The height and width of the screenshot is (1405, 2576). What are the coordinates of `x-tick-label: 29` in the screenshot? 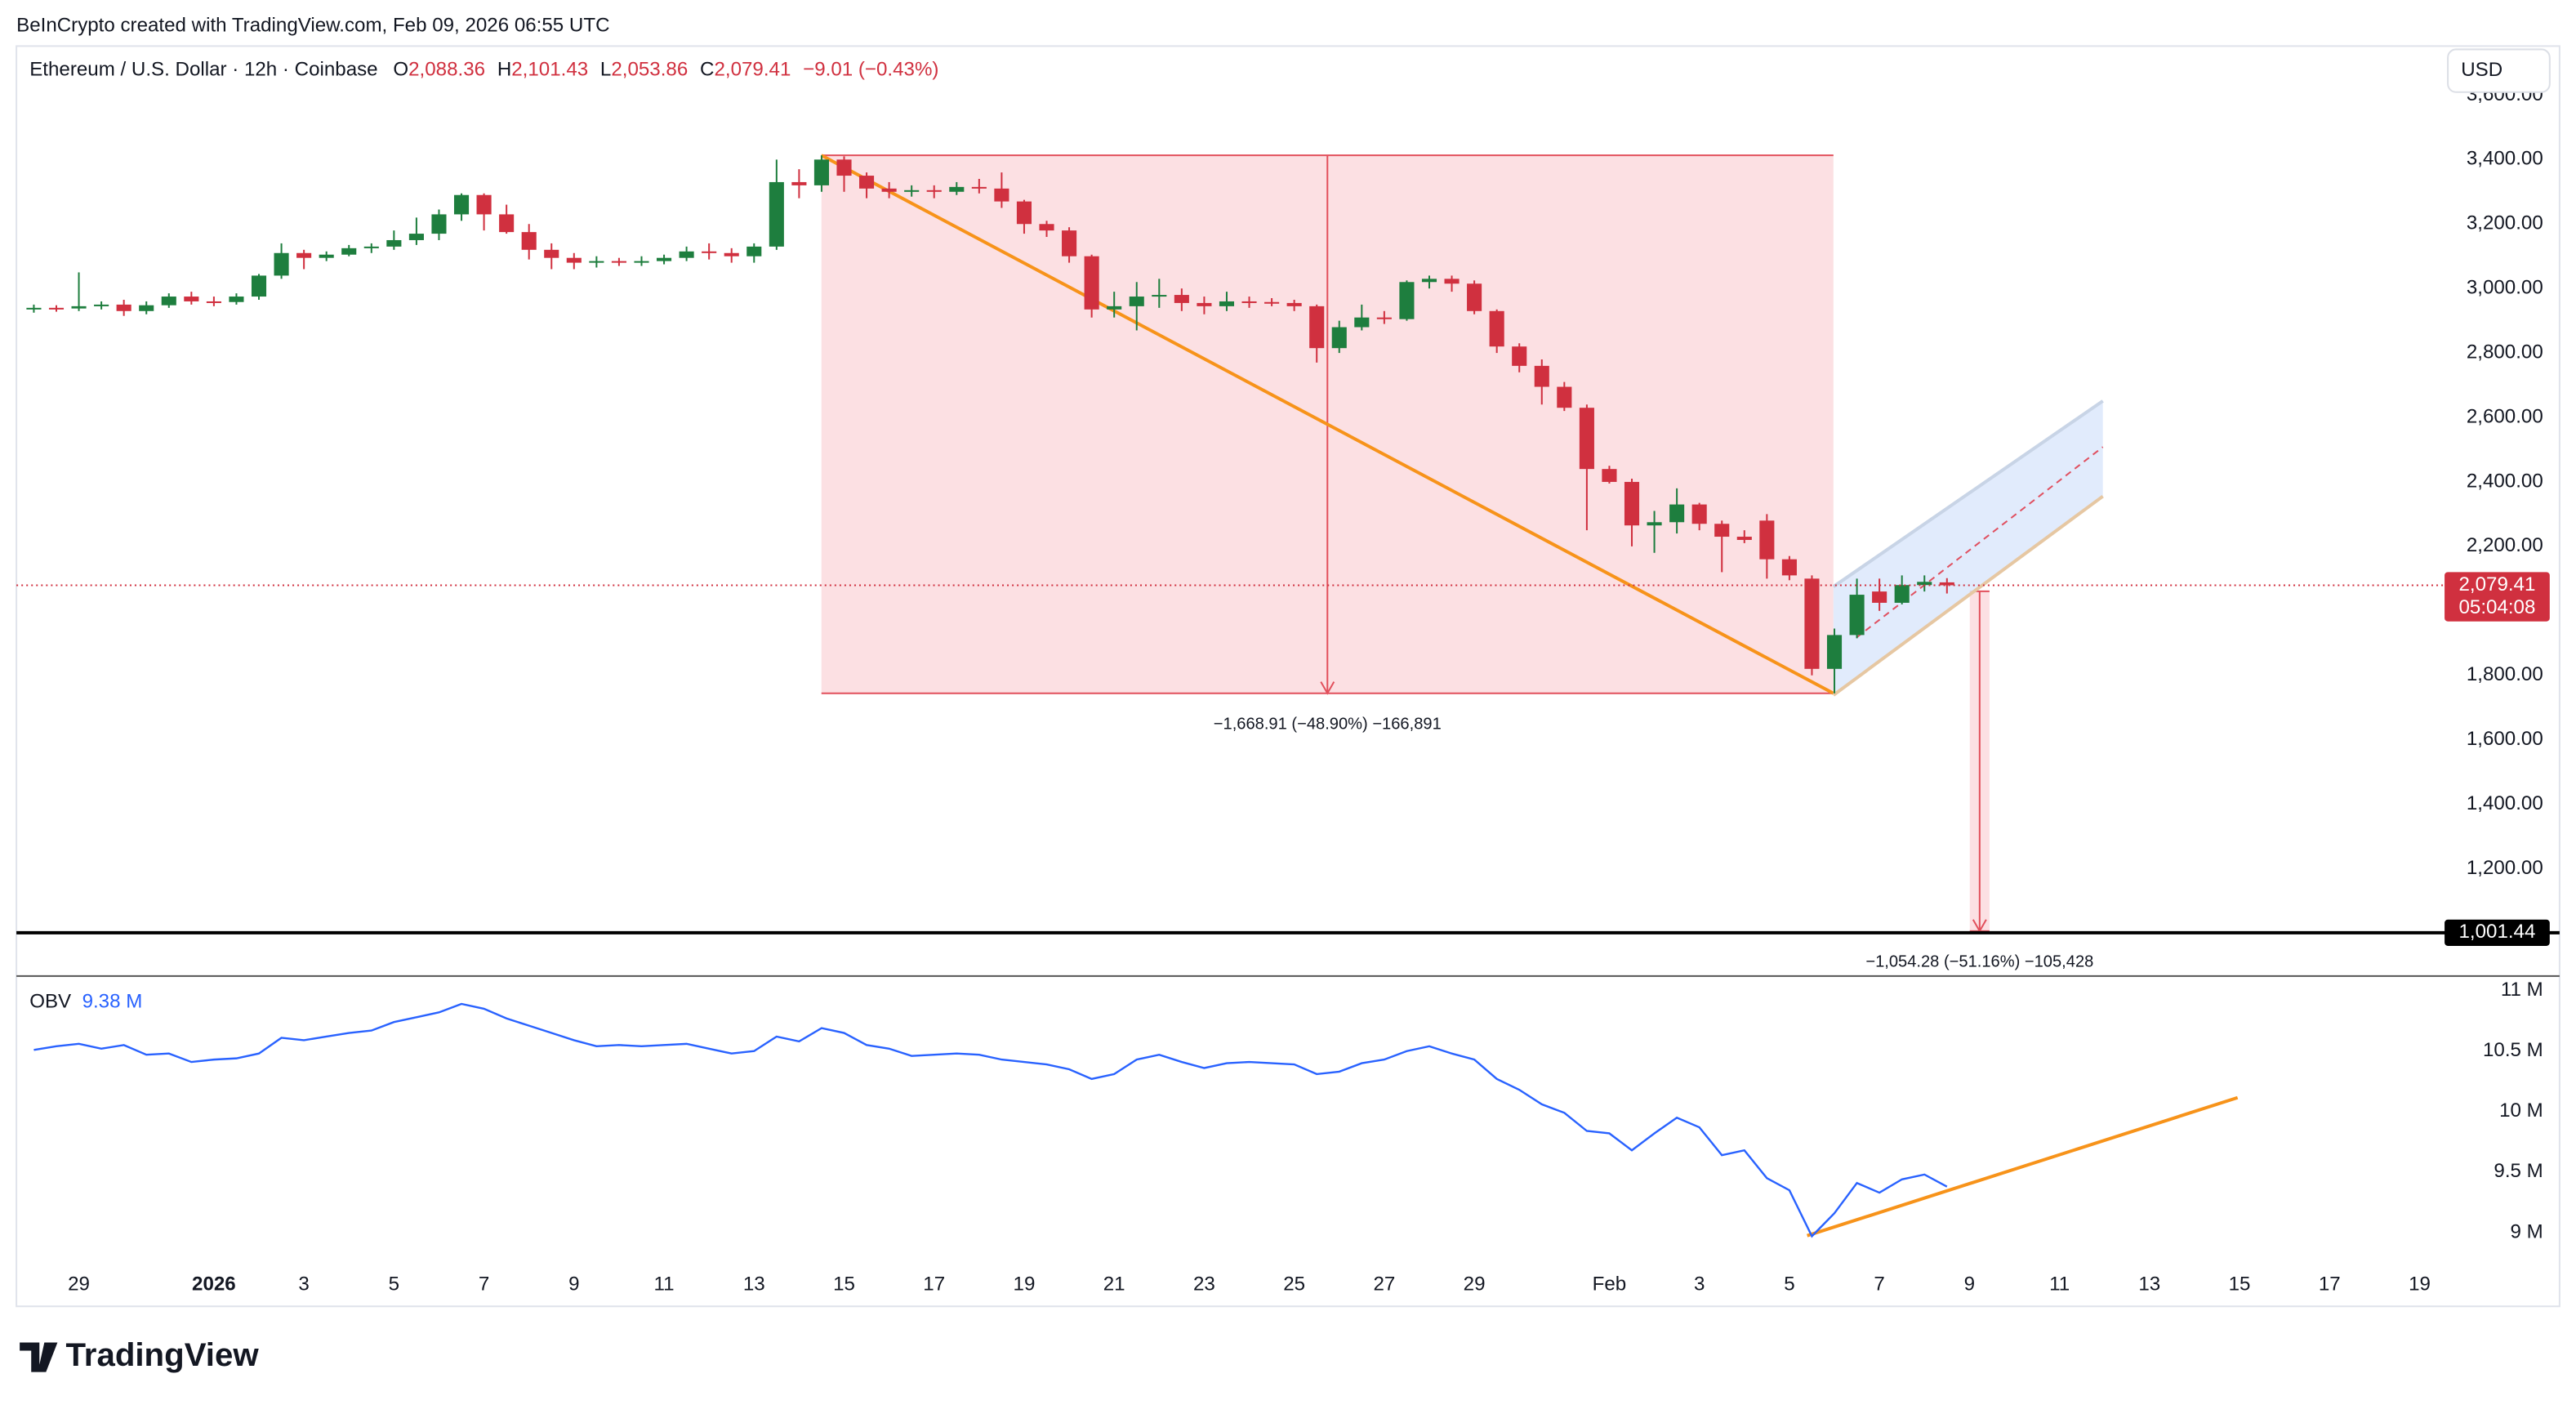 It's located at (1475, 1284).